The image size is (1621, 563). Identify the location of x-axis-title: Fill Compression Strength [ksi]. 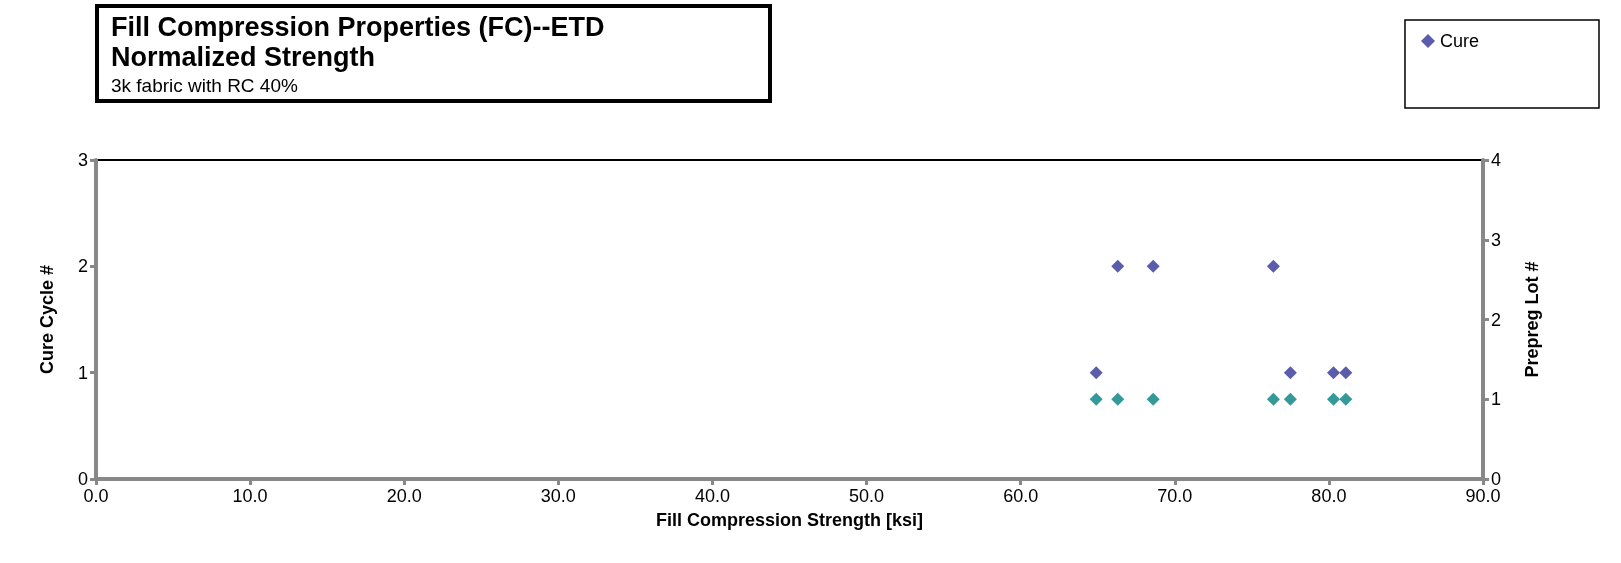
(789, 520).